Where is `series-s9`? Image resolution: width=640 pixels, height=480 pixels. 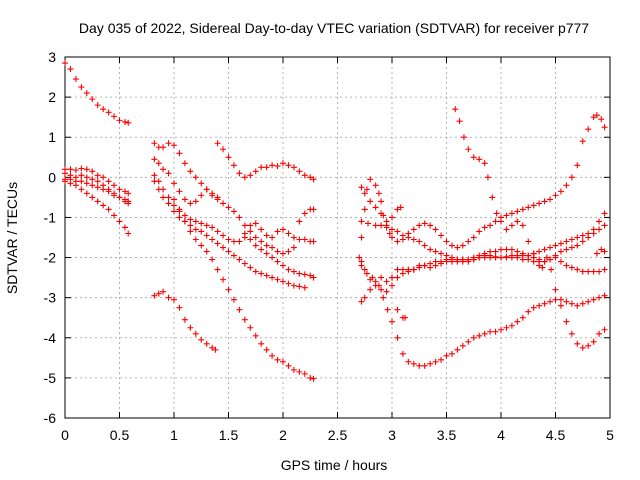 series-s9 is located at coordinates (234, 206).